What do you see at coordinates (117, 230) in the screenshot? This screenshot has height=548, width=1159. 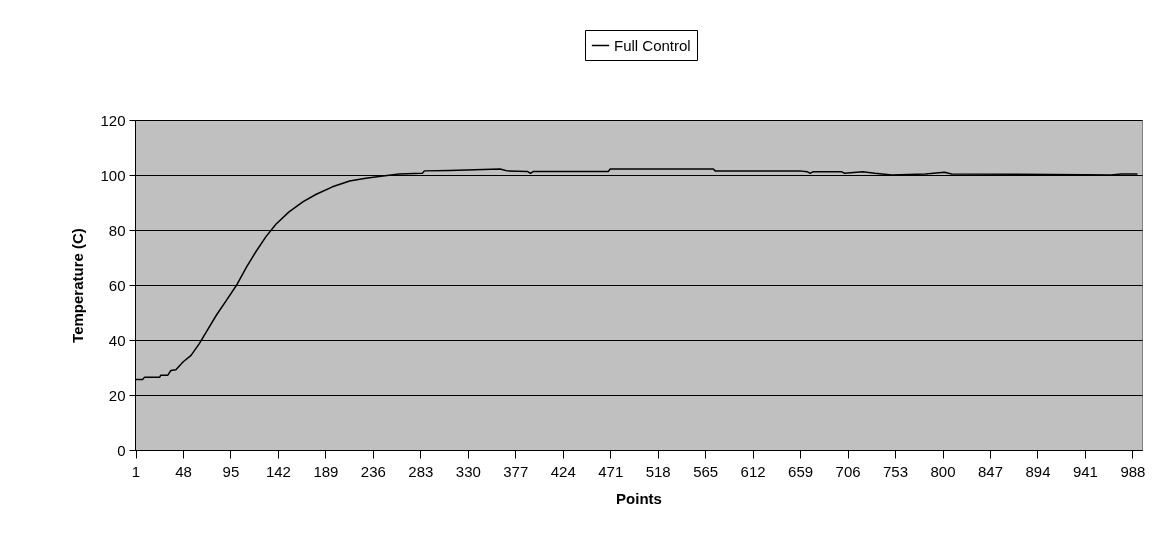 I see `y-tick-label: 80` at bounding box center [117, 230].